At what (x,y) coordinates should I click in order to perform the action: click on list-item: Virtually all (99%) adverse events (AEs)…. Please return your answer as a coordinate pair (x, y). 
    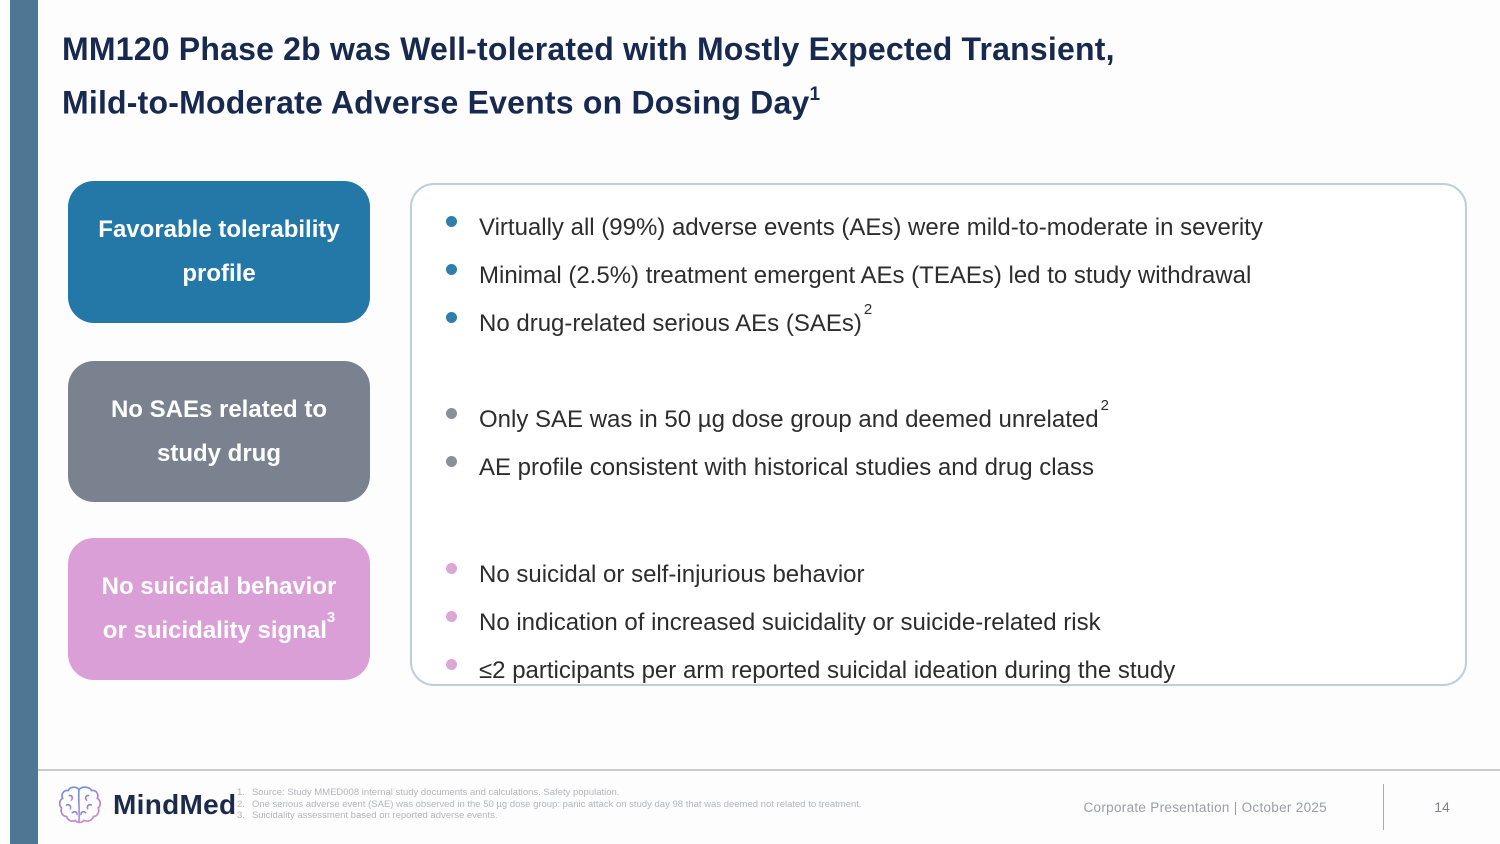
    Looking at the image, I should click on (947, 224).